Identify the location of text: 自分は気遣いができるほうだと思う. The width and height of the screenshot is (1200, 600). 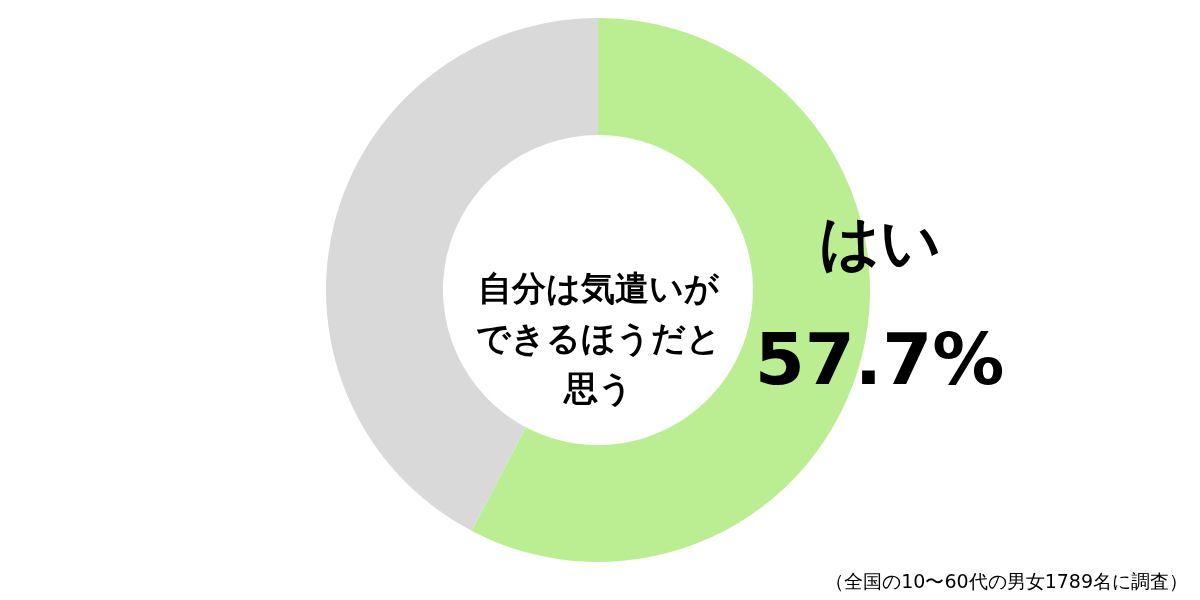
(598, 338).